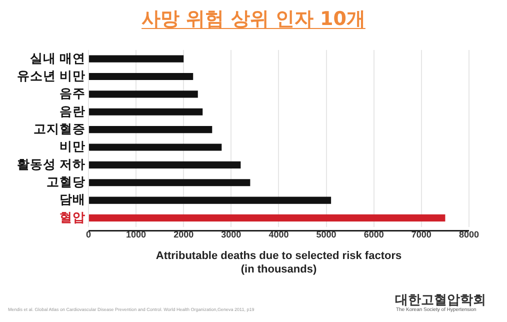 This screenshot has height=322, width=507. Describe the element at coordinates (72, 93) in the screenshot. I see `y-tick-label: 음주` at that location.